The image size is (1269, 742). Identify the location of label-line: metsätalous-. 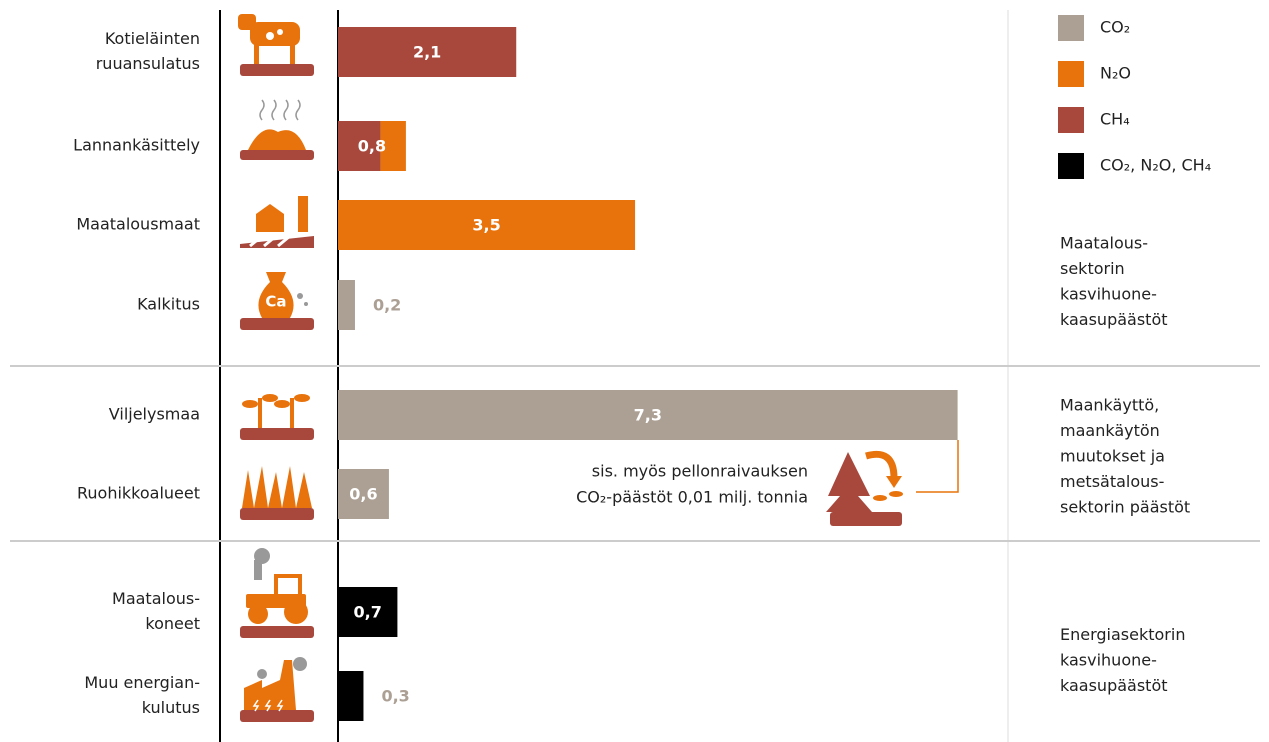
(1112, 481).